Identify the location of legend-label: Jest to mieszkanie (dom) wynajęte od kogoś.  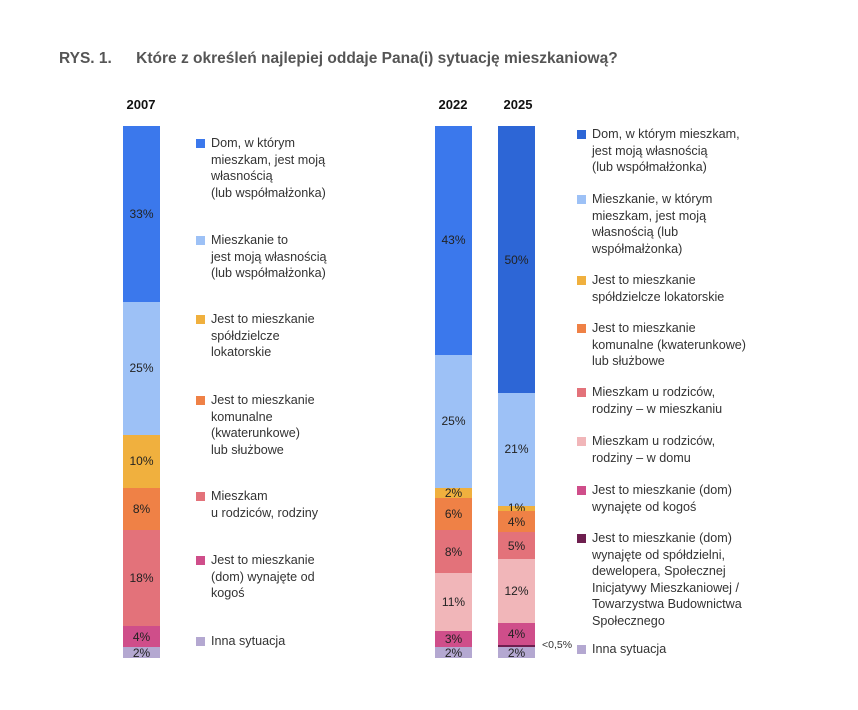
(263, 576).